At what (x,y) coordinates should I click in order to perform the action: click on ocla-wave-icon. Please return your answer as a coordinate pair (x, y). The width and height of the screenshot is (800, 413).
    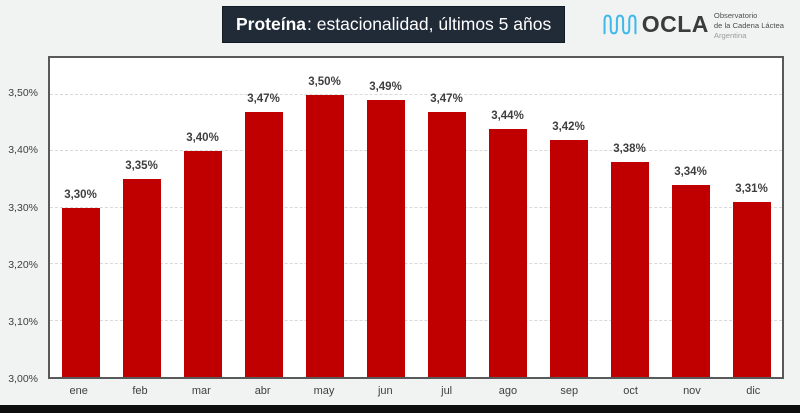
    Looking at the image, I should click on (620, 24).